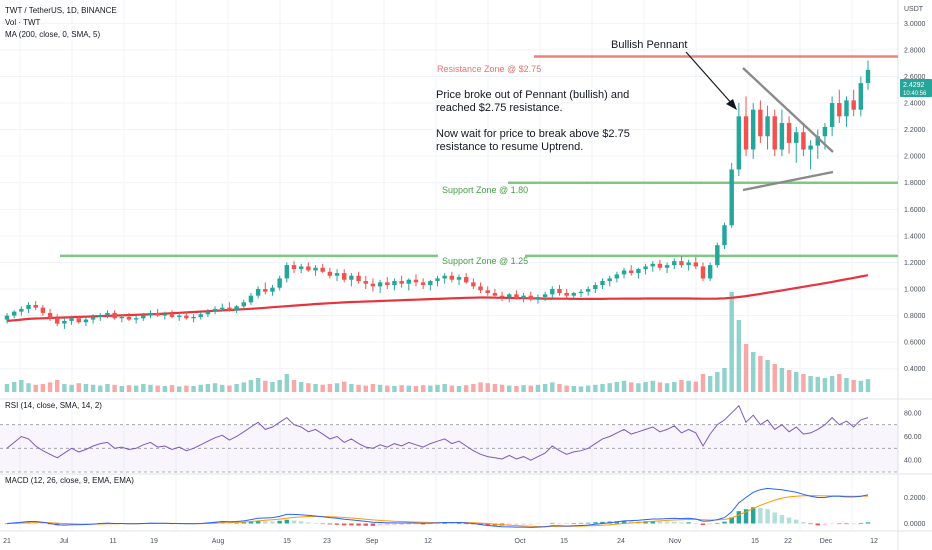 The image size is (932, 550). I want to click on price-tick-label: 1.6000, so click(915, 210).